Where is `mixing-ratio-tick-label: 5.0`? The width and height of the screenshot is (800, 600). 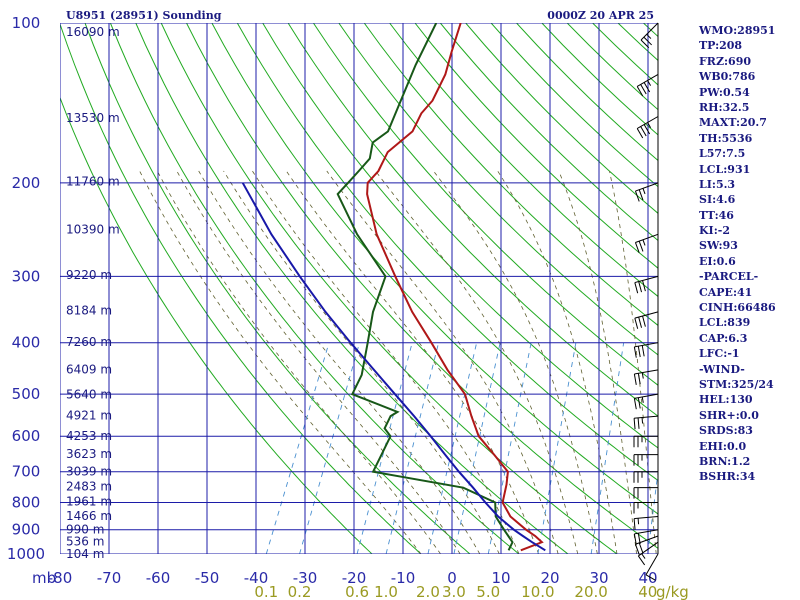 mixing-ratio-tick-label: 5.0 is located at coordinates (488, 591).